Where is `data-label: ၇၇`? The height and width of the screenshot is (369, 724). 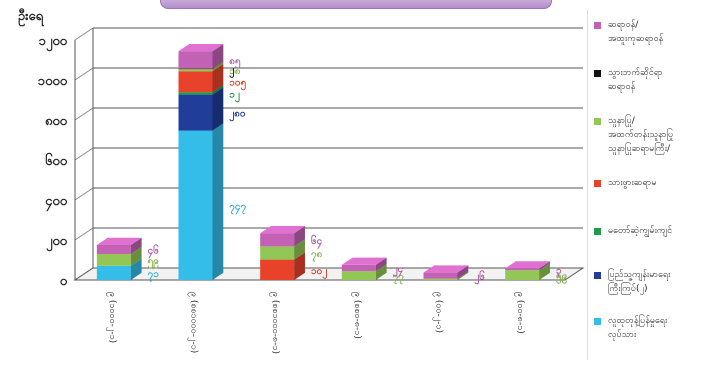
data-label: ၇၇ is located at coordinates (398, 279).